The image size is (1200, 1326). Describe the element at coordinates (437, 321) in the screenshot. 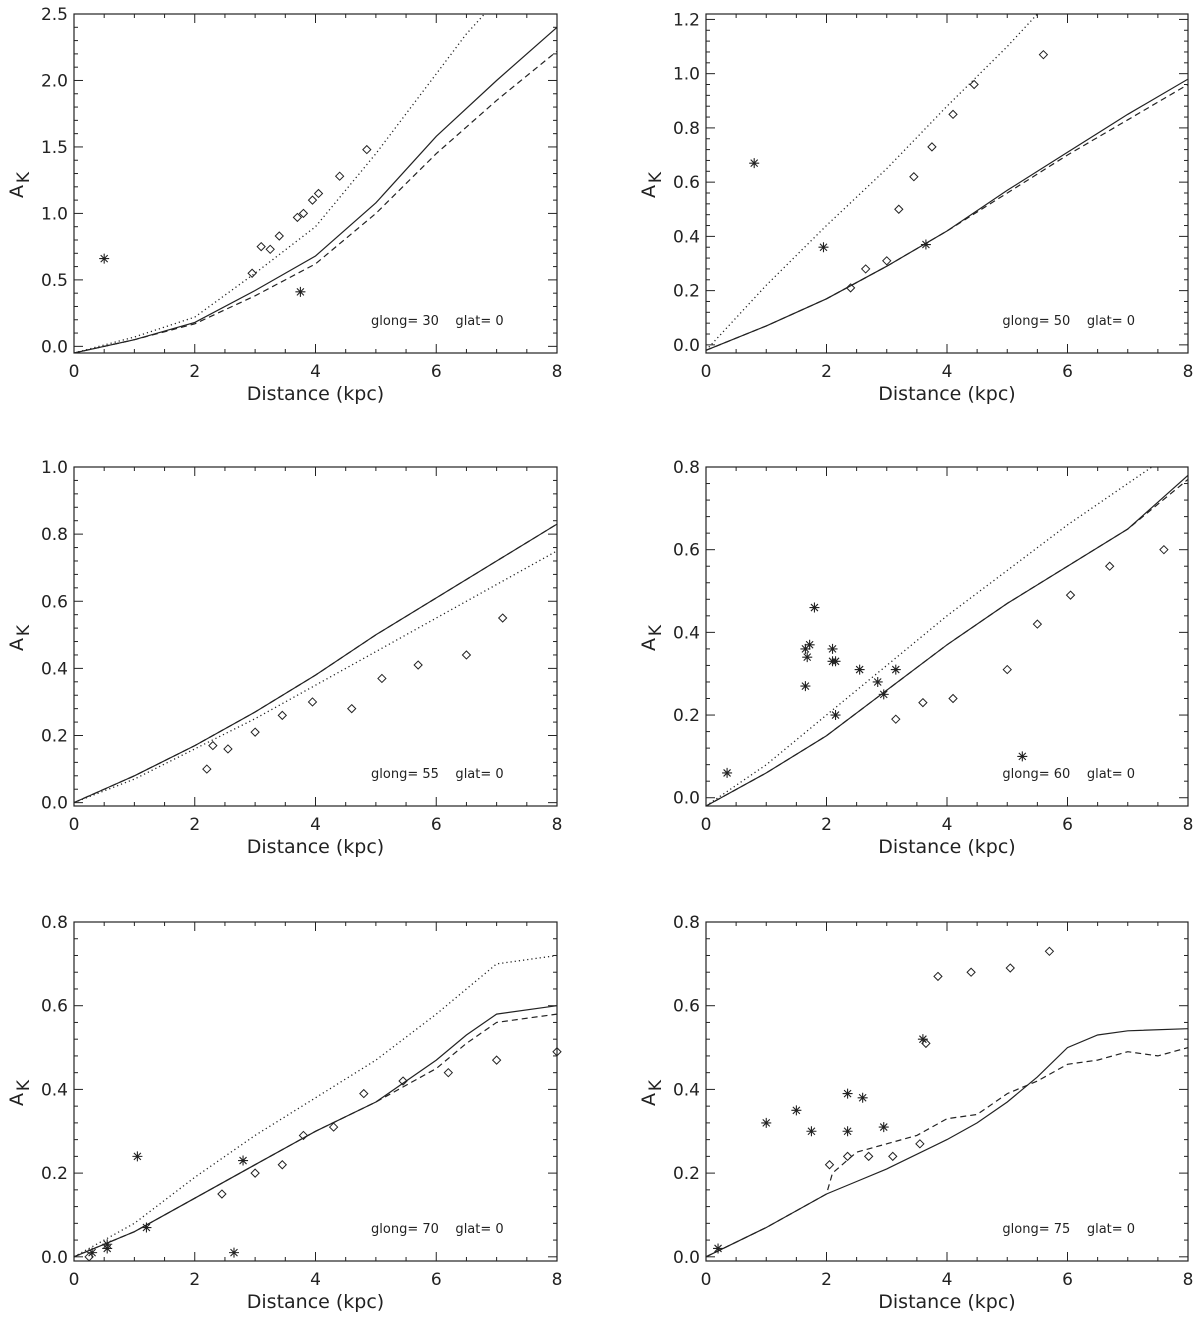

I see `panel-annotation: glong= 30 glat= 0` at that location.